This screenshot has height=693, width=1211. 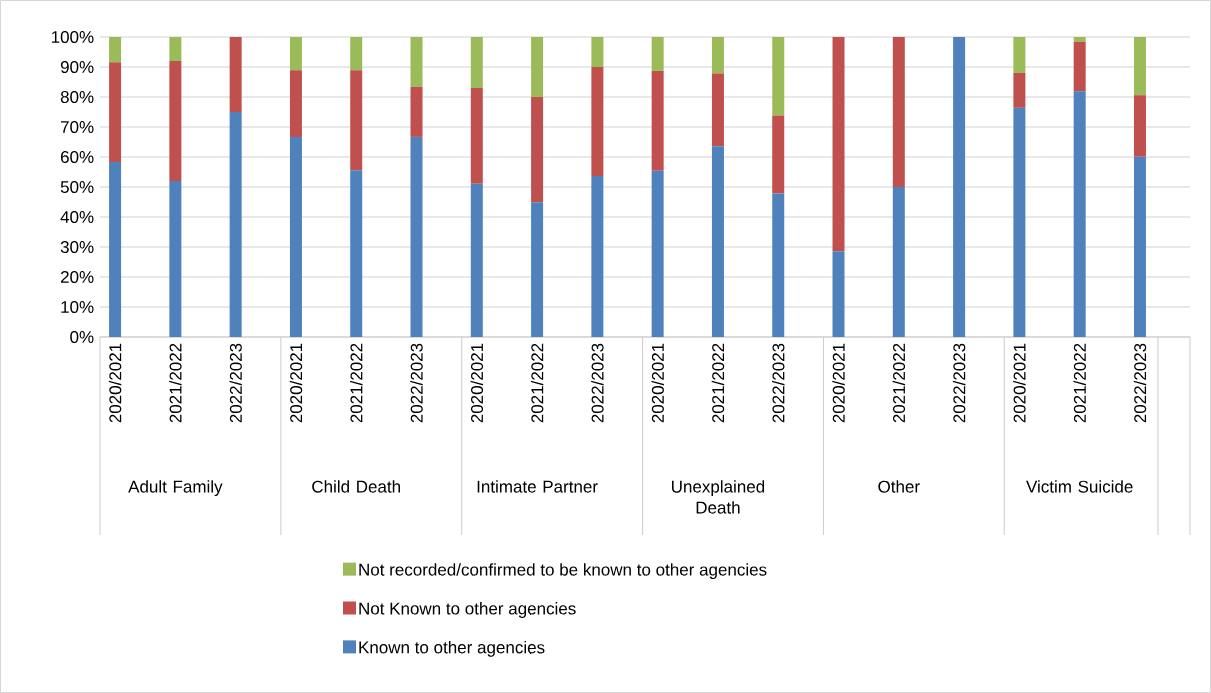 What do you see at coordinates (899, 486) in the screenshot?
I see `text: Other` at bounding box center [899, 486].